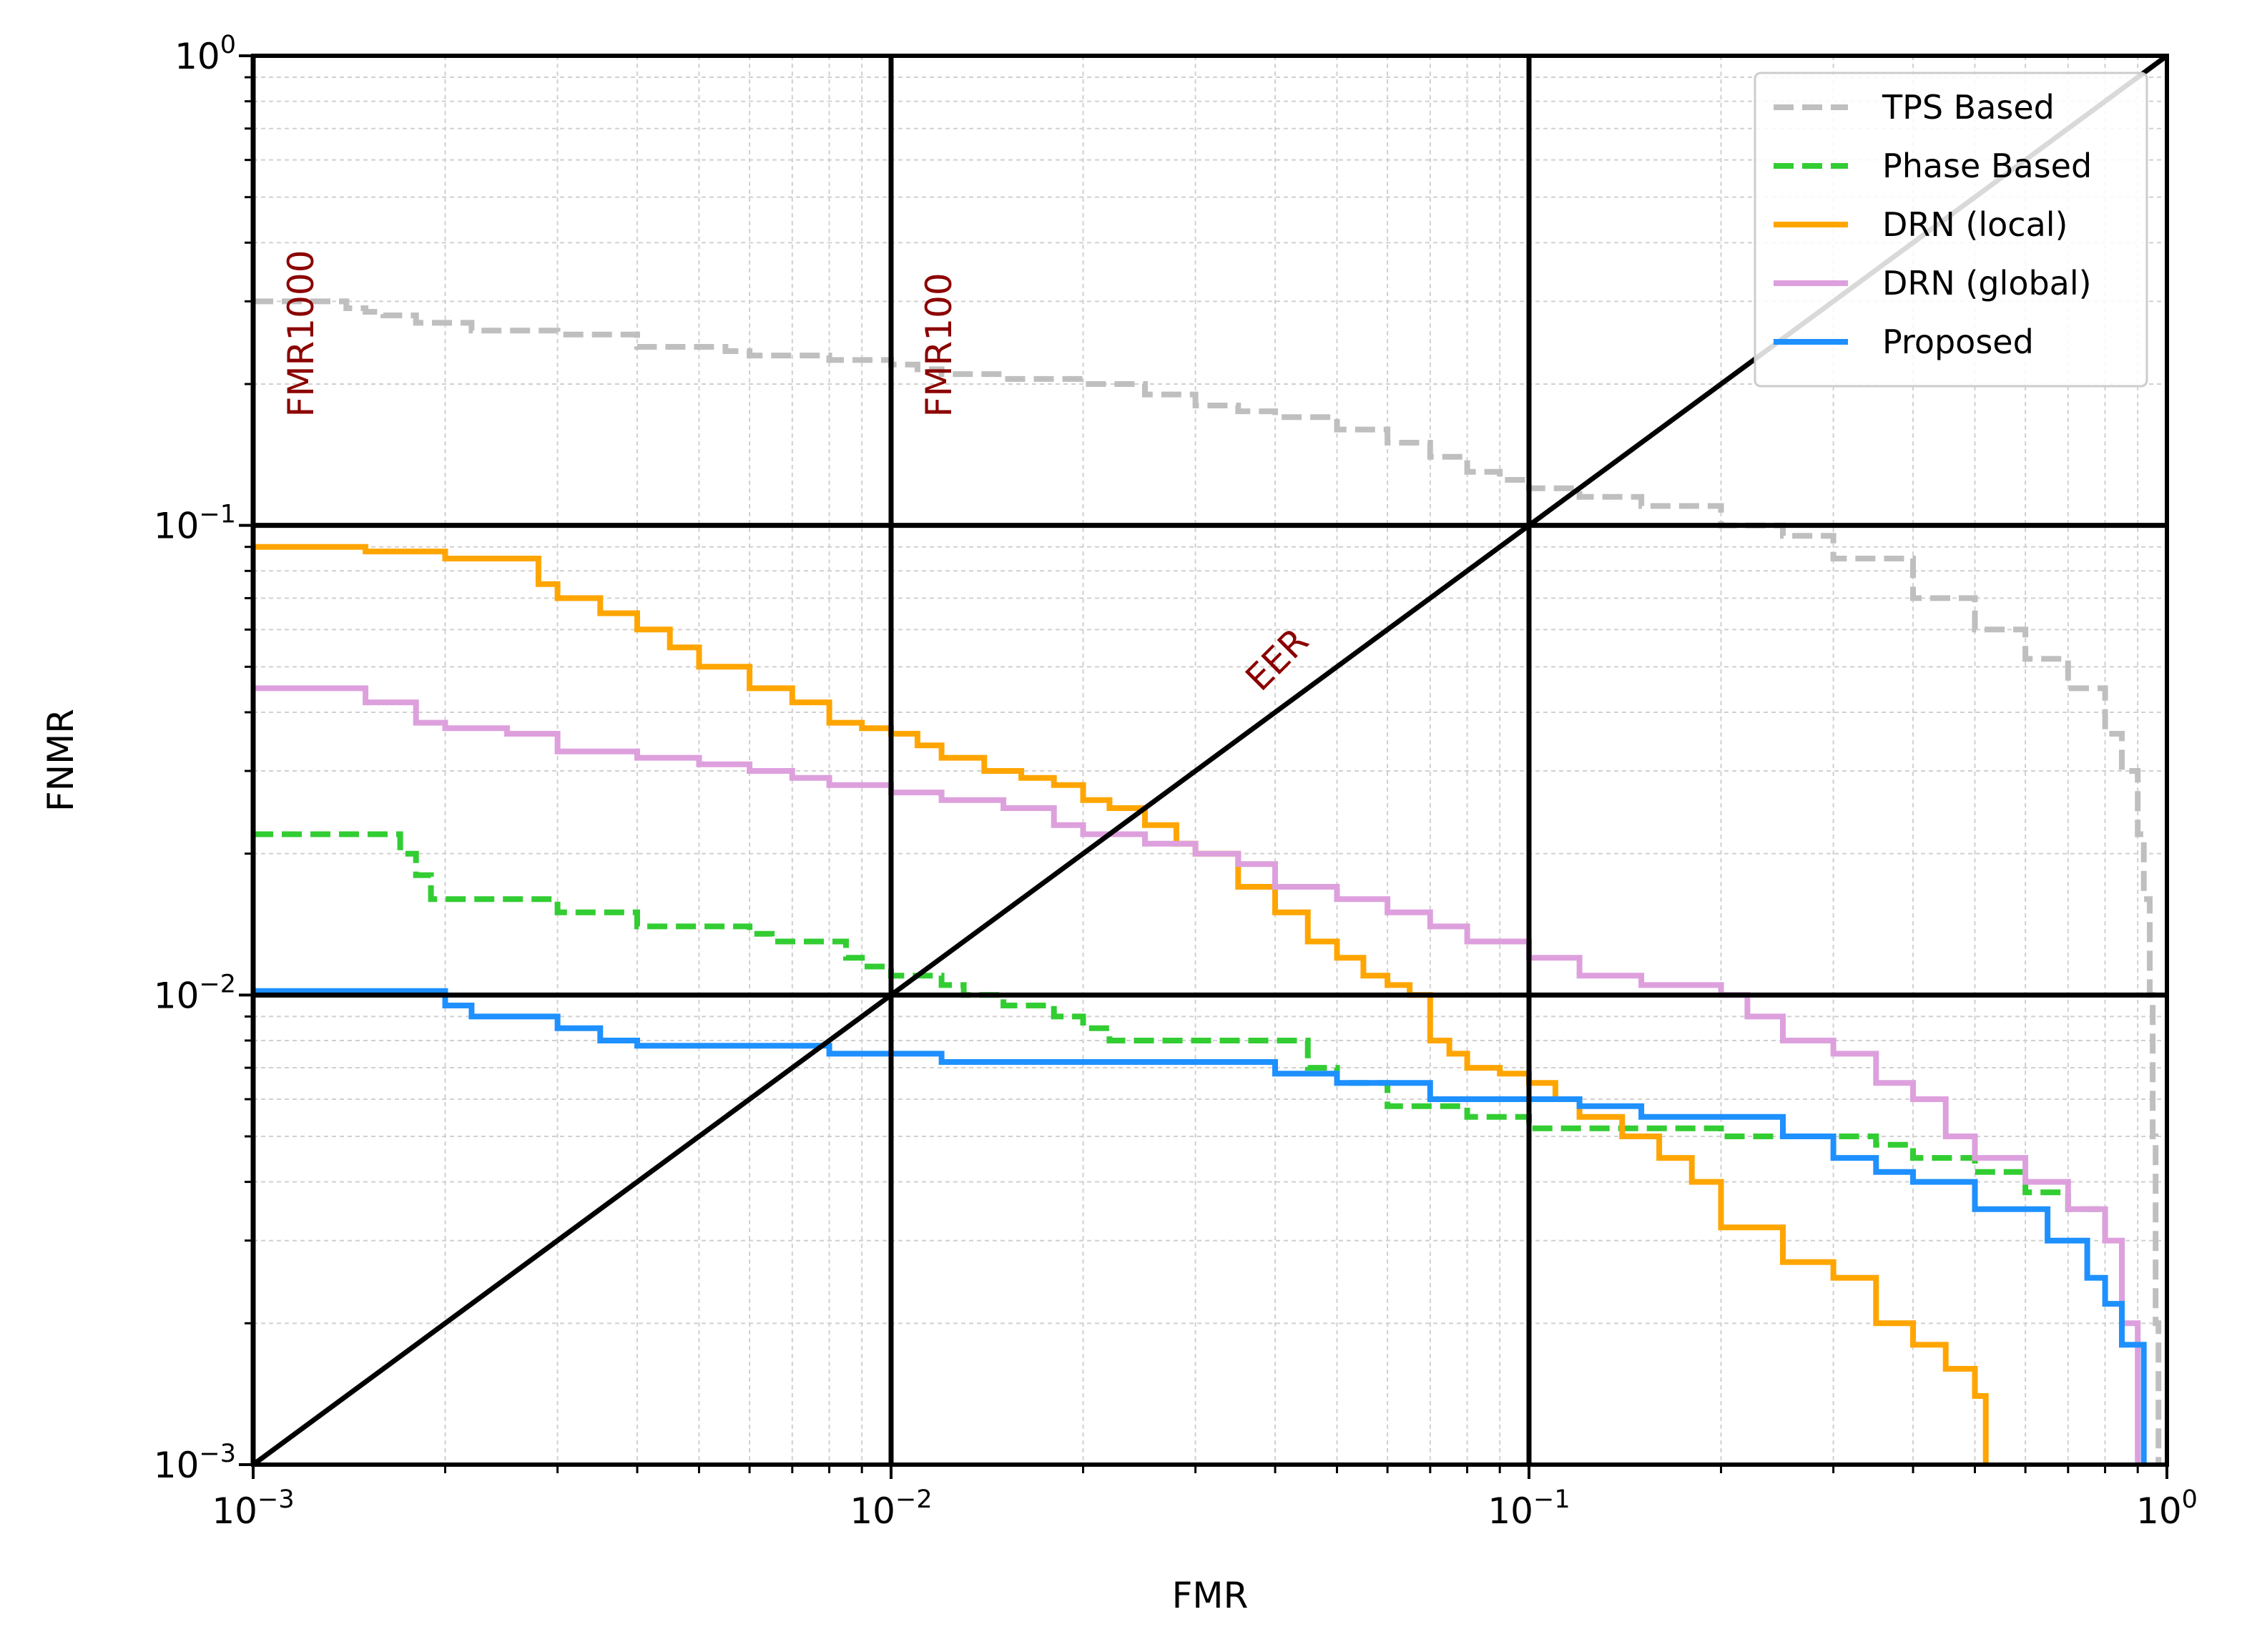 The image size is (2242, 1652). I want to click on y-tick-label: 10⁻², so click(195, 993).